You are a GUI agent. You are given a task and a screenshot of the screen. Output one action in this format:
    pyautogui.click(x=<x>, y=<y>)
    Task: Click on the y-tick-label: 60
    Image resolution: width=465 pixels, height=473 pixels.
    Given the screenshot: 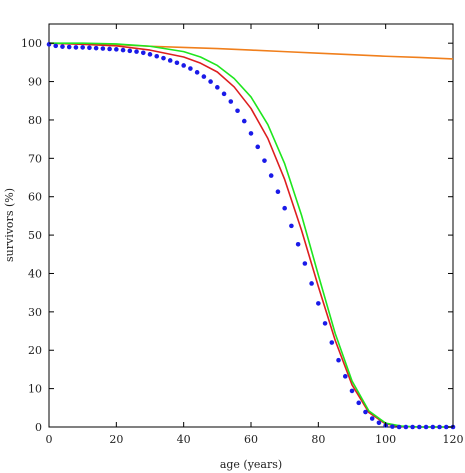 What is the action you would take?
    pyautogui.click(x=35, y=197)
    